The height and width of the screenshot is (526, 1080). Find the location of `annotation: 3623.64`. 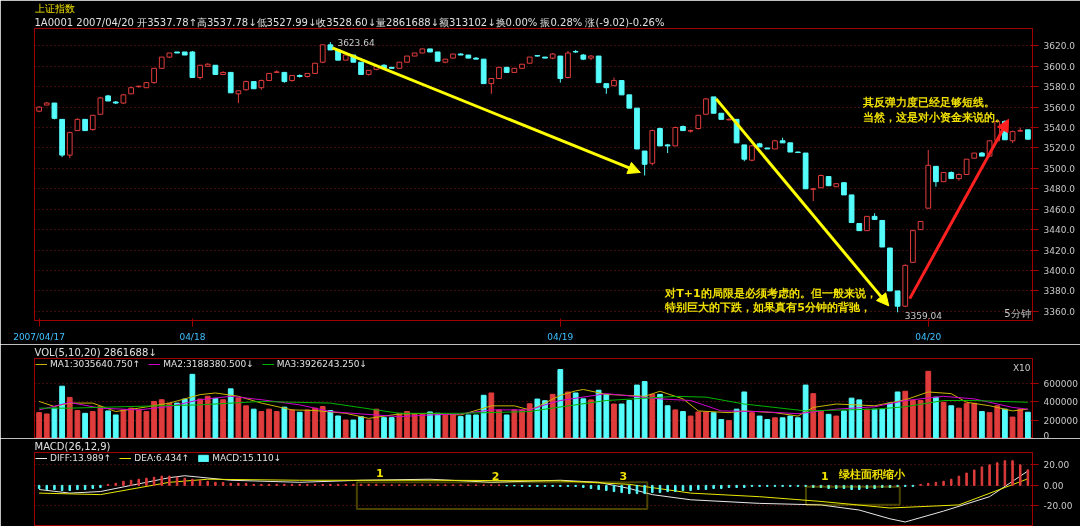

annotation: 3623.64 is located at coordinates (356, 42).